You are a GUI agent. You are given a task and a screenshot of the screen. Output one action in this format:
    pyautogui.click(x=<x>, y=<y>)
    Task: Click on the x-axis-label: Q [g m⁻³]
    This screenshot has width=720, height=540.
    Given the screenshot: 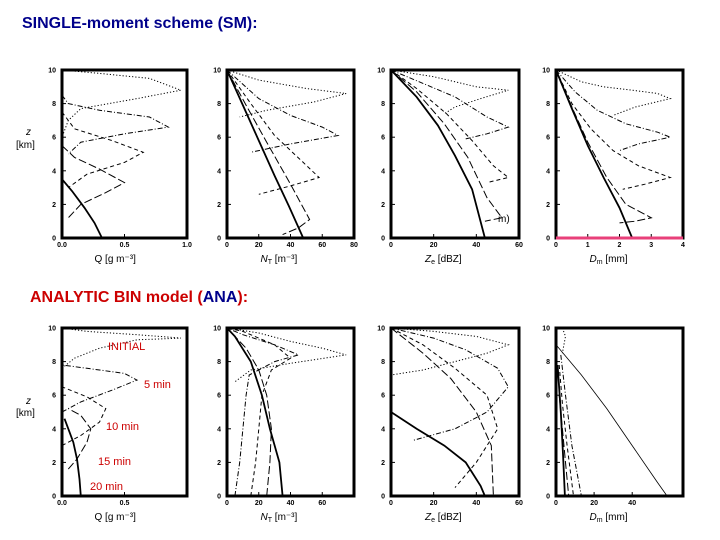 What is the action you would take?
    pyautogui.click(x=116, y=259)
    